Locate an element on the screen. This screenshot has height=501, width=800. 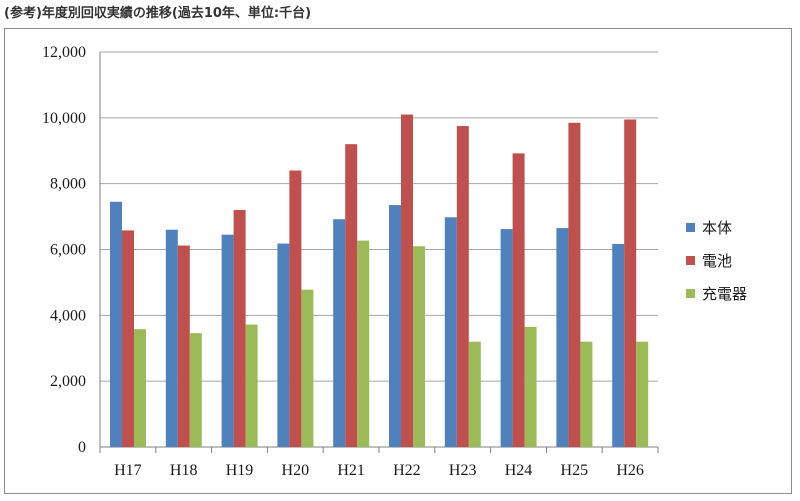
x-tick-label: H23 is located at coordinates (463, 470).